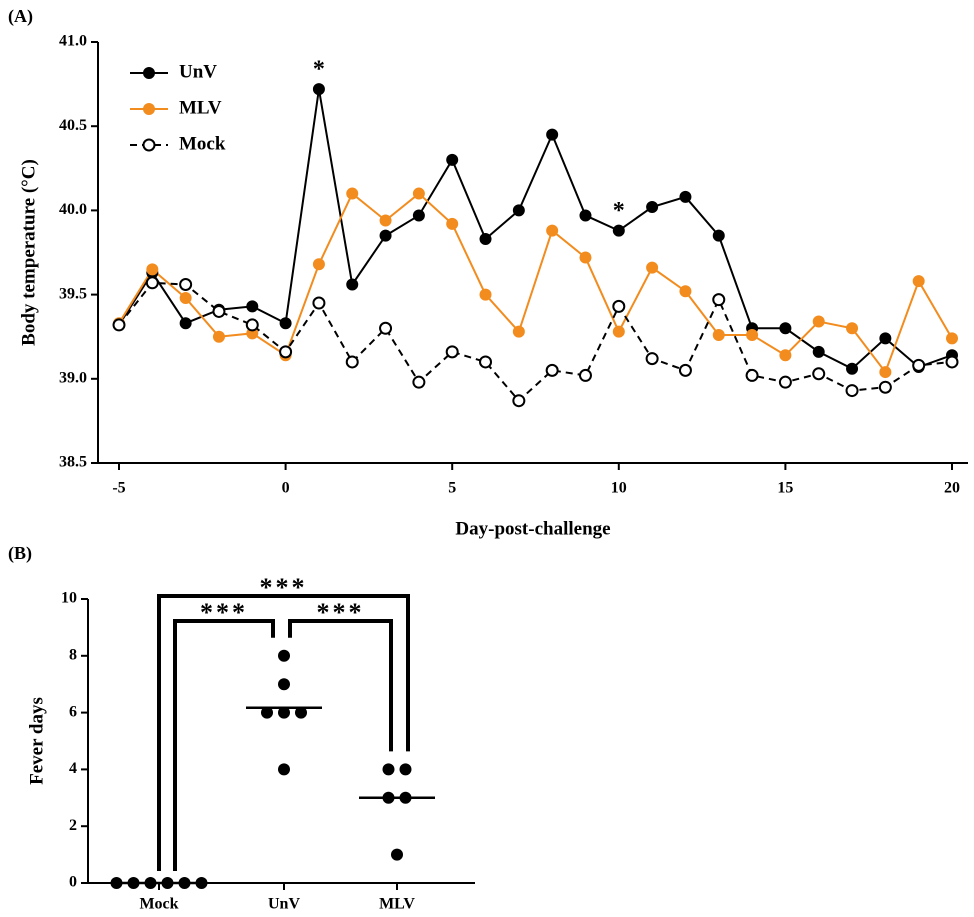  I want to click on y-axis-label: Body temperature (°C), so click(28, 252).